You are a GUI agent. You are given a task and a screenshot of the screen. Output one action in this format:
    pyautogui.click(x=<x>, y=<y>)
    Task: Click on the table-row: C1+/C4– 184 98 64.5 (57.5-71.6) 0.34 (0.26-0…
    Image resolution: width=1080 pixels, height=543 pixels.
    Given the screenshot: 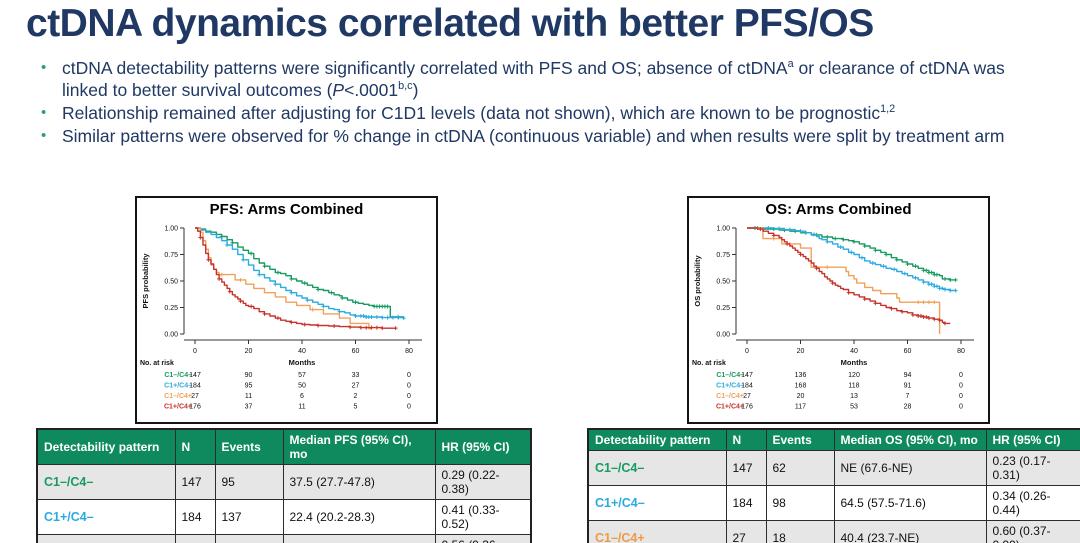 What is the action you would take?
    pyautogui.click(x=833, y=503)
    